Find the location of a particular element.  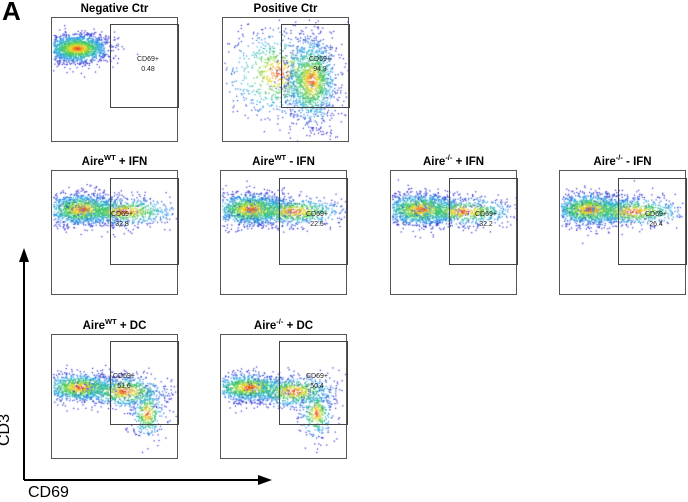

gate-value: 51.6 is located at coordinates (124, 386).